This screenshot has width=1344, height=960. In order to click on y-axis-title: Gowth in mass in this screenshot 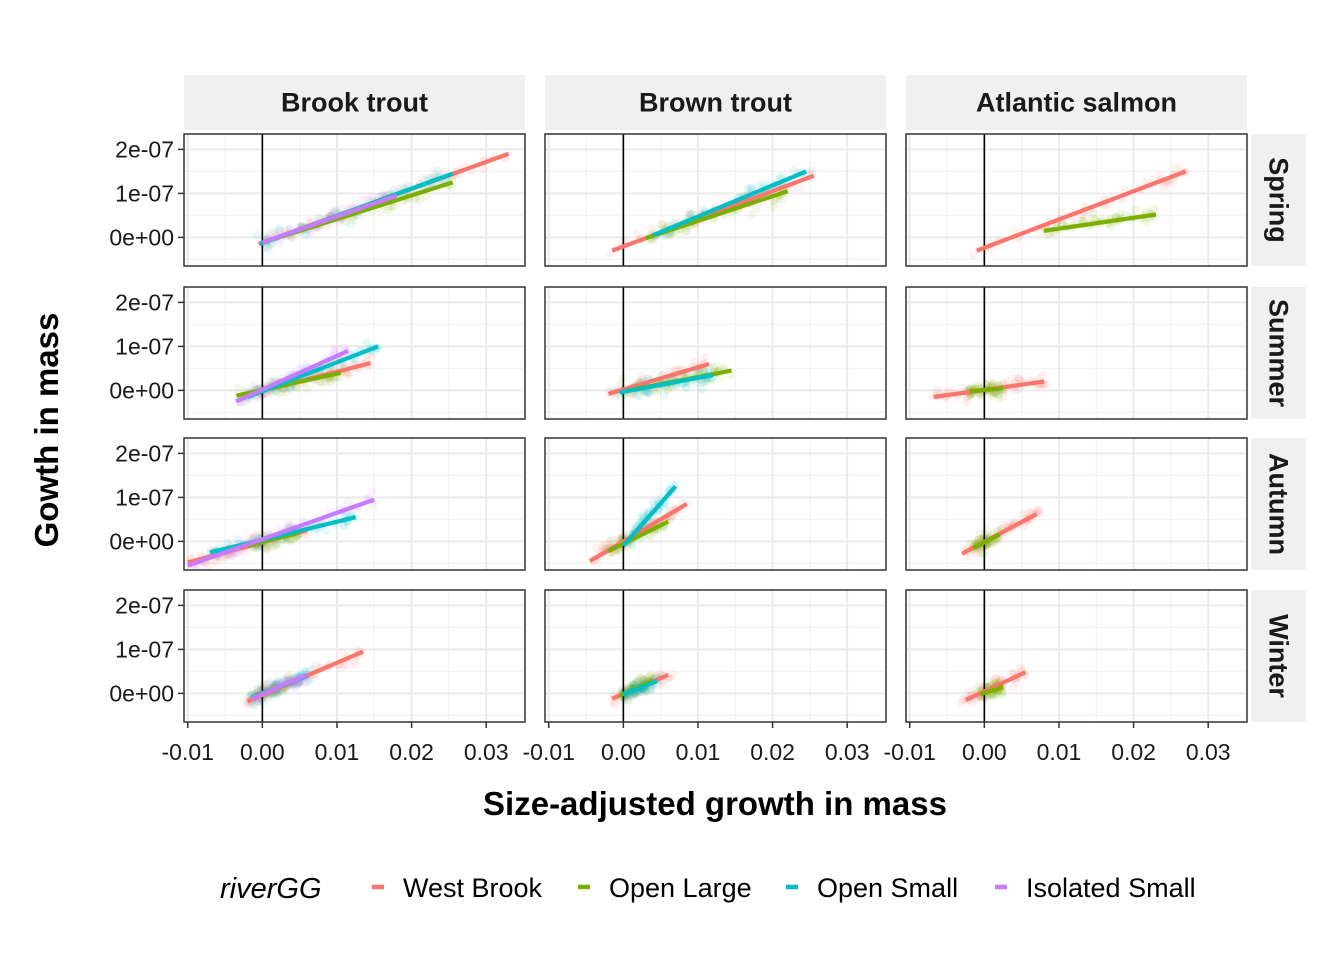, I will do `click(46, 430)`.